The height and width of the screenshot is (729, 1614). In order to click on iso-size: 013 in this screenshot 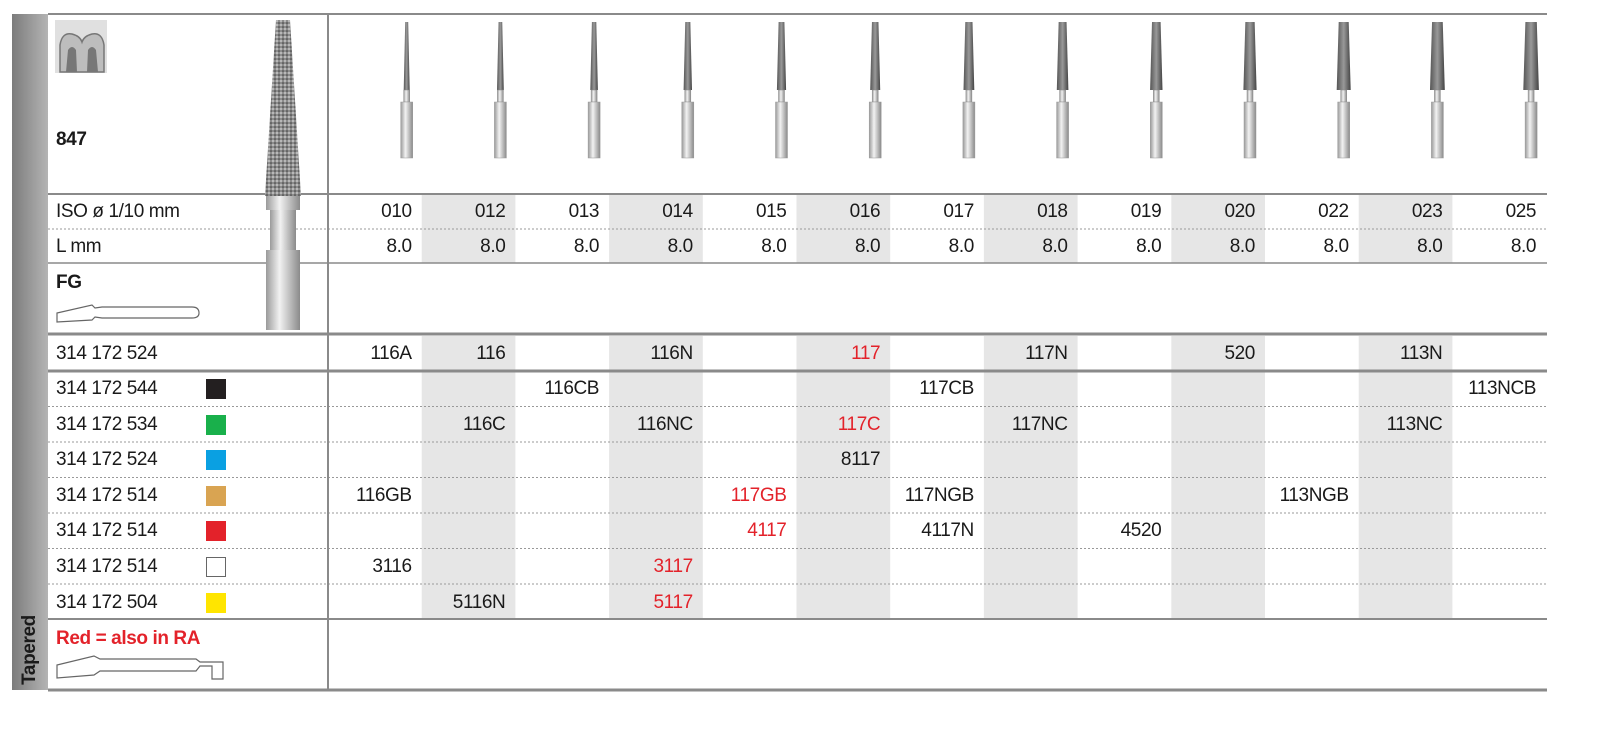, I will do `click(584, 211)`.